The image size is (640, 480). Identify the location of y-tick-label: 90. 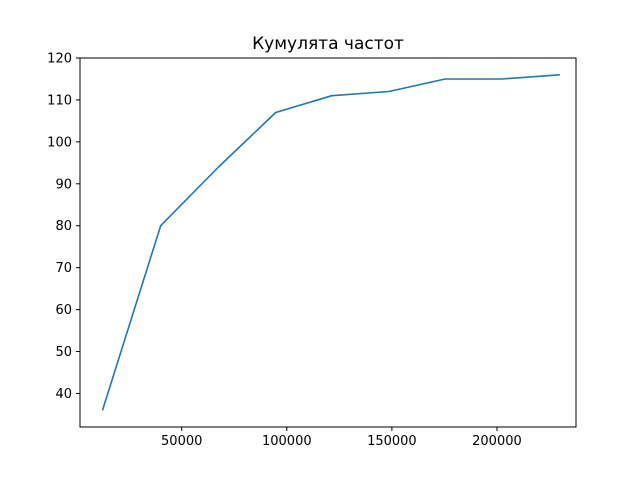
(63, 184).